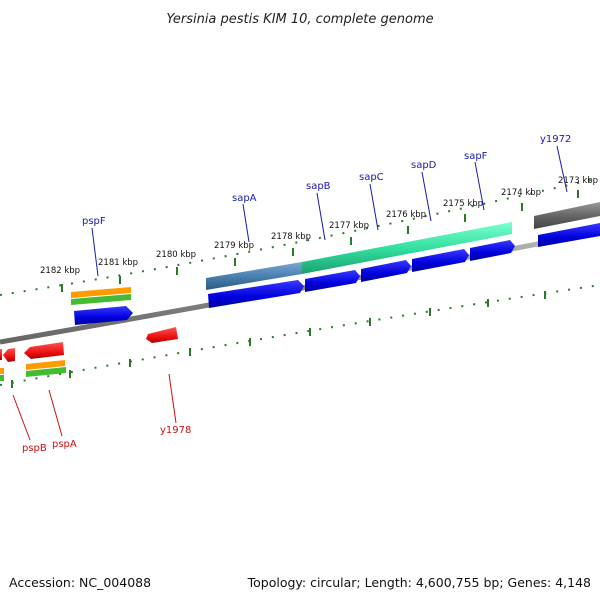  I want to click on tick-label: 2182 kbp, so click(60, 271).